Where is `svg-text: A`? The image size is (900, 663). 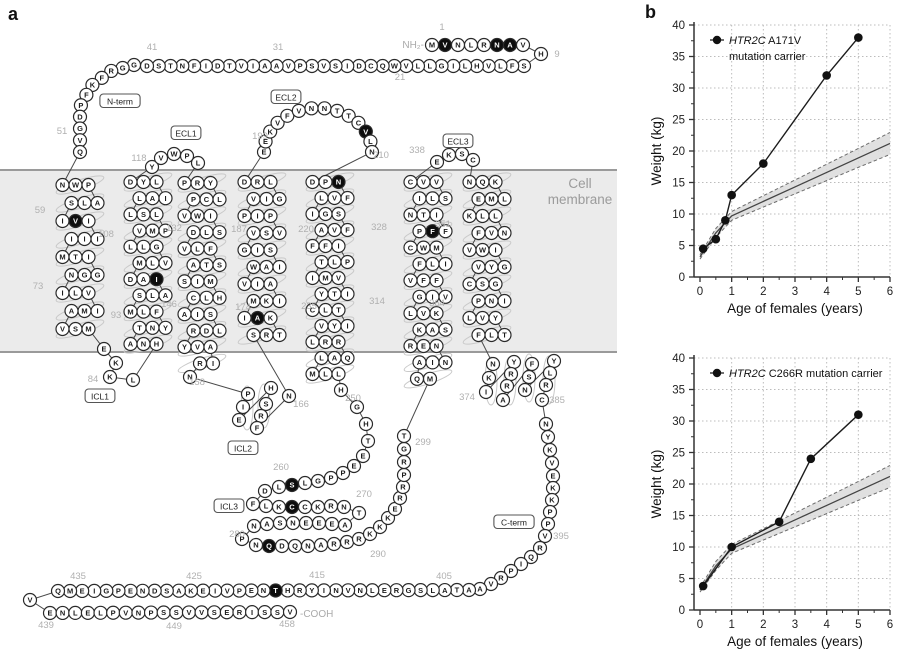 svg-text: A is located at coordinates (322, 230).